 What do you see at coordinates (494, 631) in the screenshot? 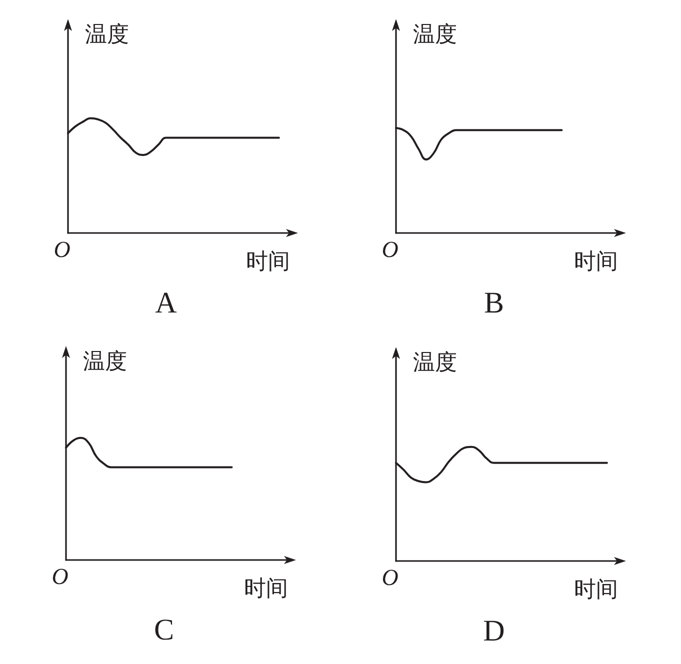
I see `text: D` at bounding box center [494, 631].